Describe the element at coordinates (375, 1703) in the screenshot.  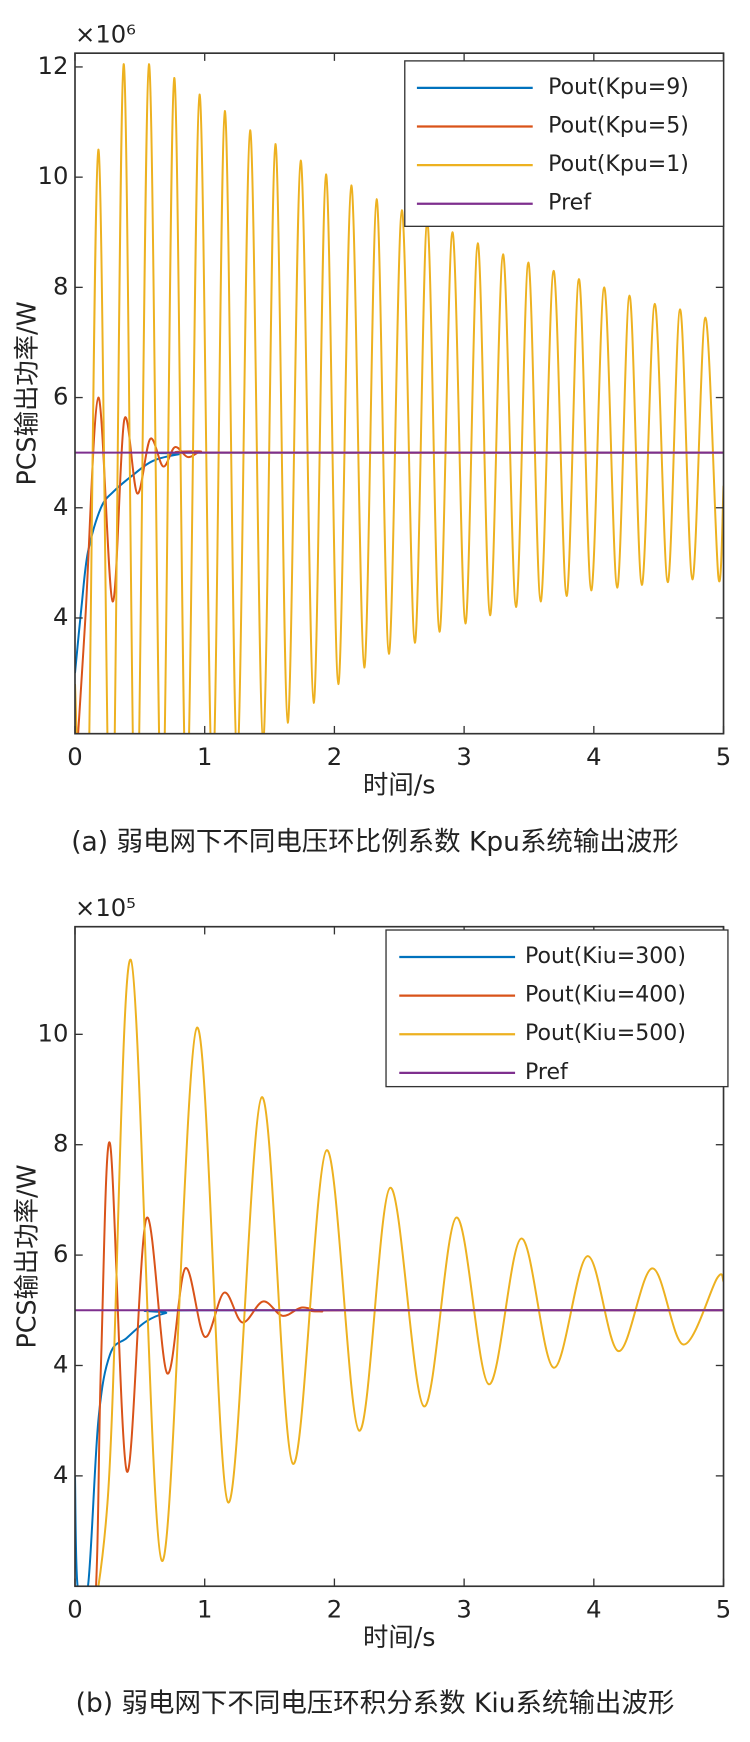
I see `figure-caption: (b) 弱电网下不同电压环积分系数 Kiu系统输出波形` at that location.